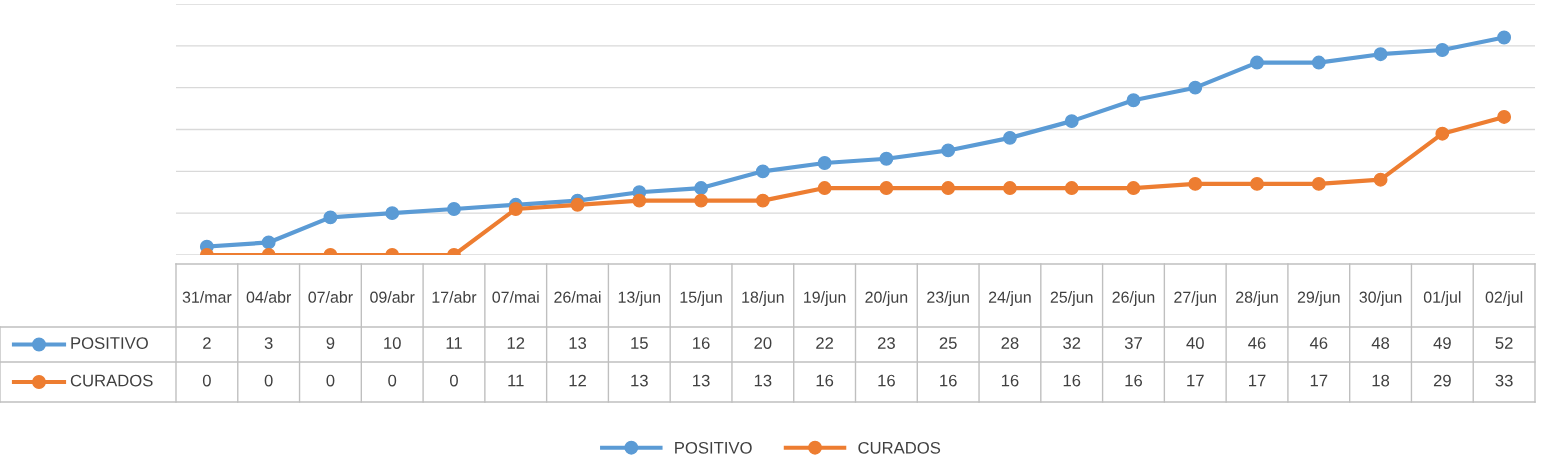  What do you see at coordinates (1504, 298) in the screenshot?
I see `x-tick-label: 02/jul` at bounding box center [1504, 298].